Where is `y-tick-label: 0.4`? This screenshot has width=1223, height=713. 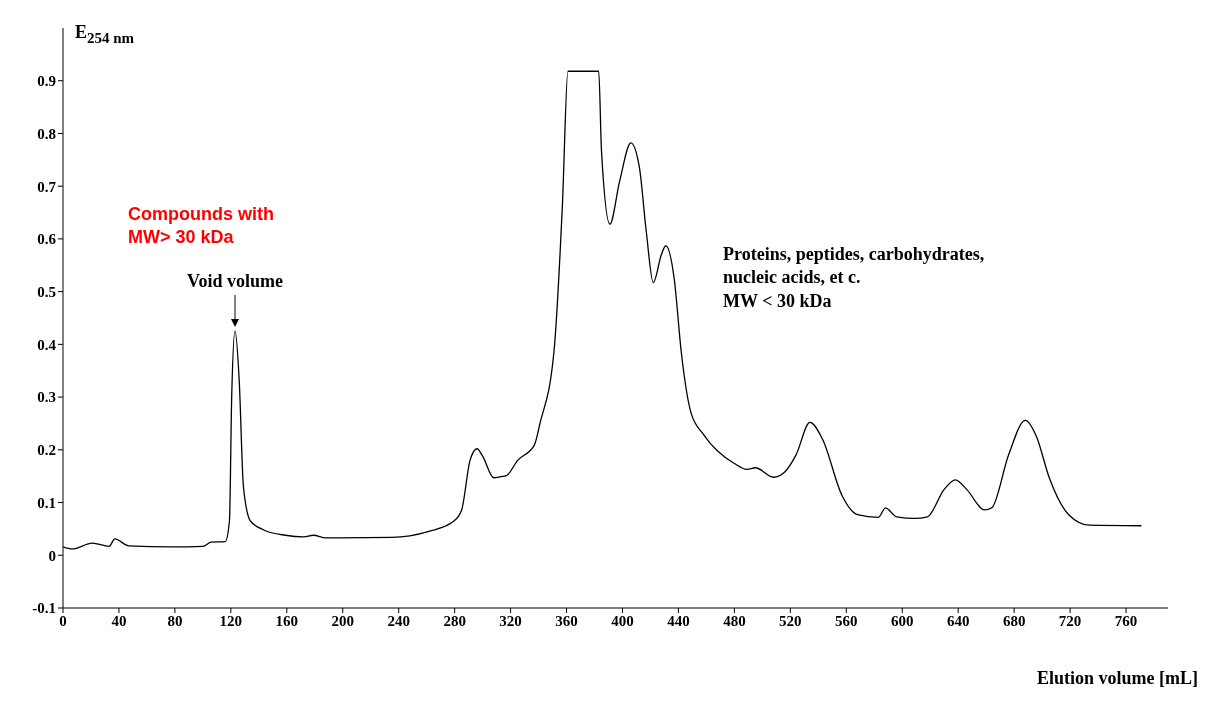
y-tick-label: 0.4 is located at coordinates (47, 344).